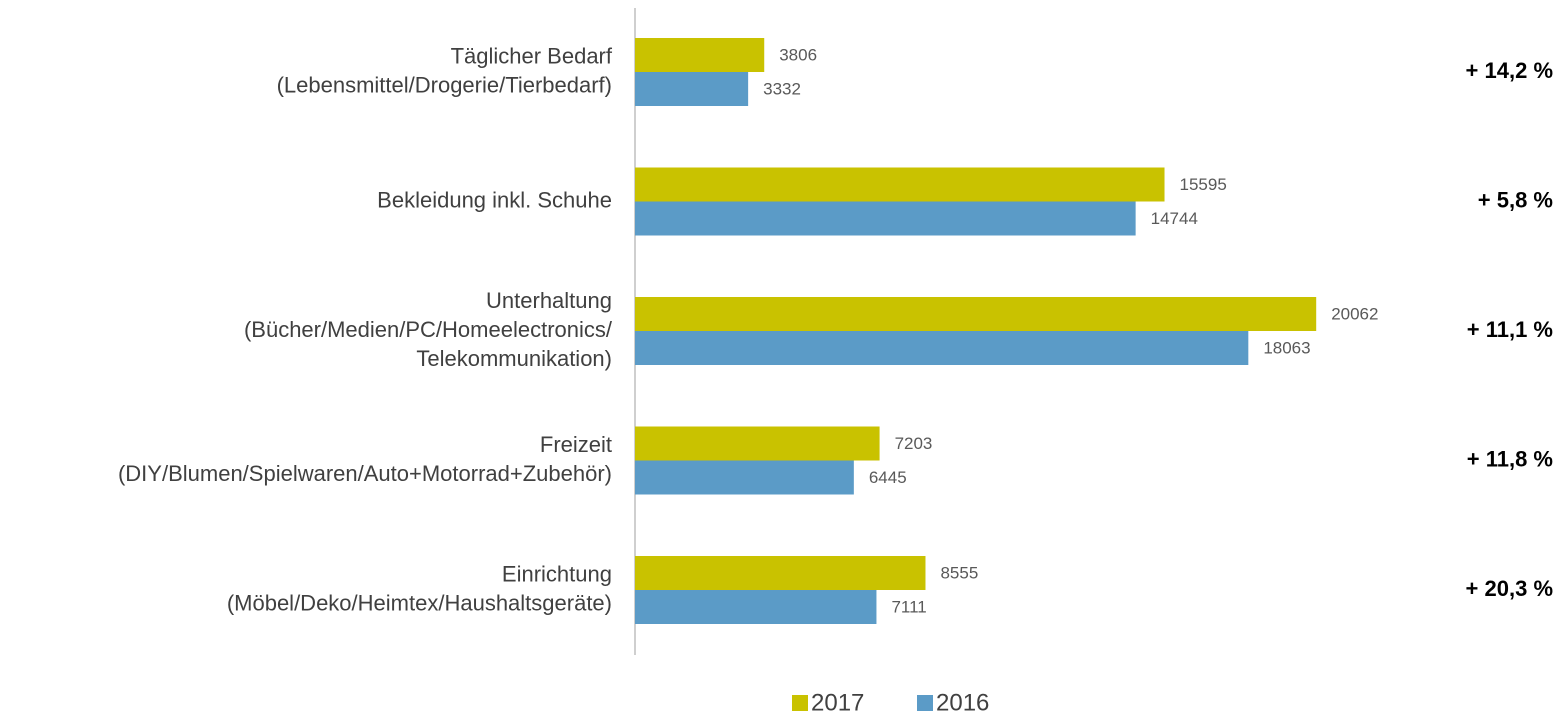 The height and width of the screenshot is (714, 1557). Describe the element at coordinates (1509, 70) in the screenshot. I see `annotation: + 14,2 %` at that location.